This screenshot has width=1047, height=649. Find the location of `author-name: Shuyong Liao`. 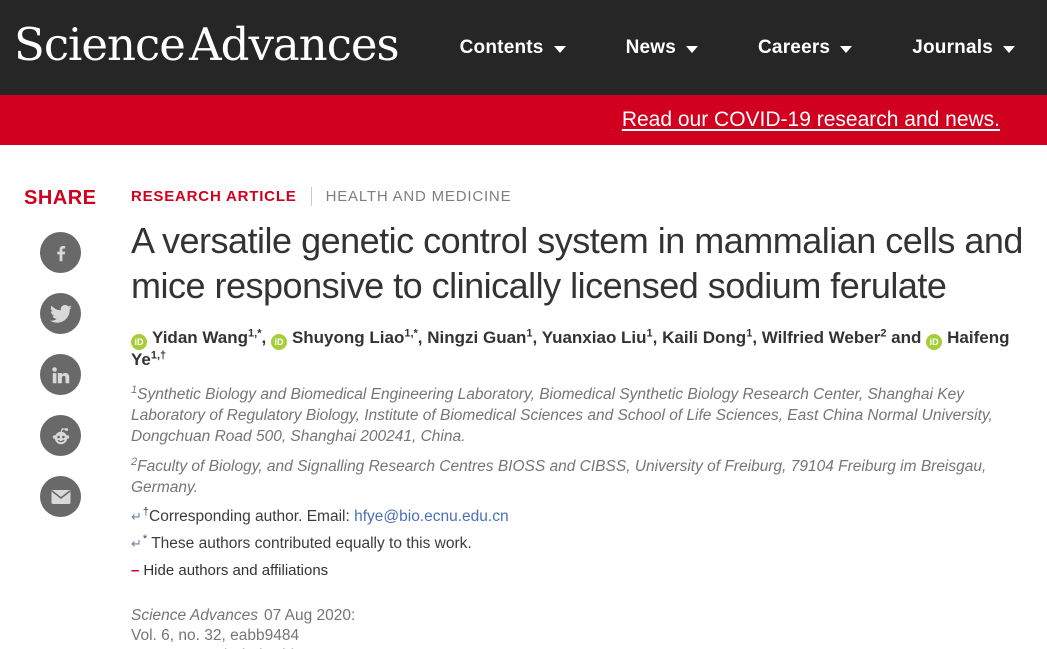

author-name: Shuyong Liao is located at coordinates (348, 338).